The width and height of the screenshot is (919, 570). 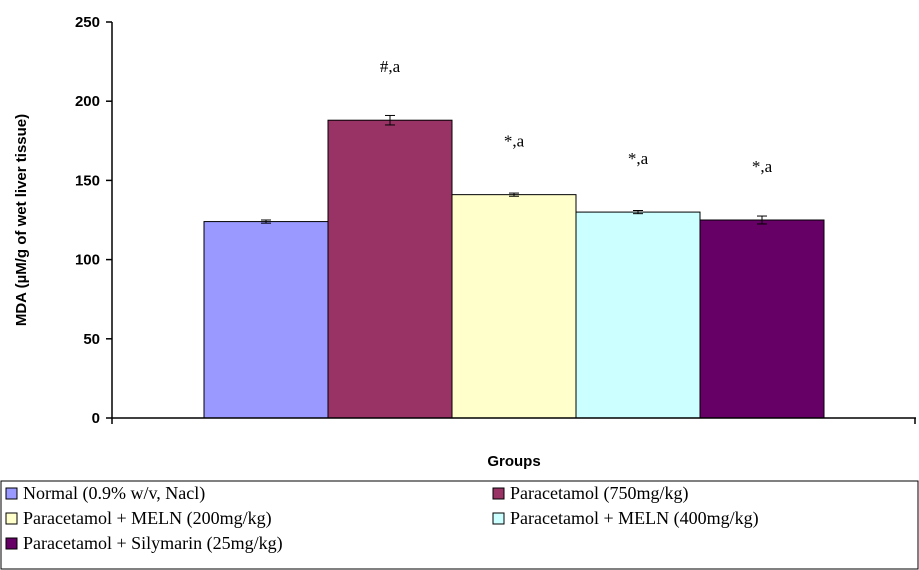 I want to click on legend-entry: Paracetamol + MELN (200mg/kg), so click(x=147, y=518).